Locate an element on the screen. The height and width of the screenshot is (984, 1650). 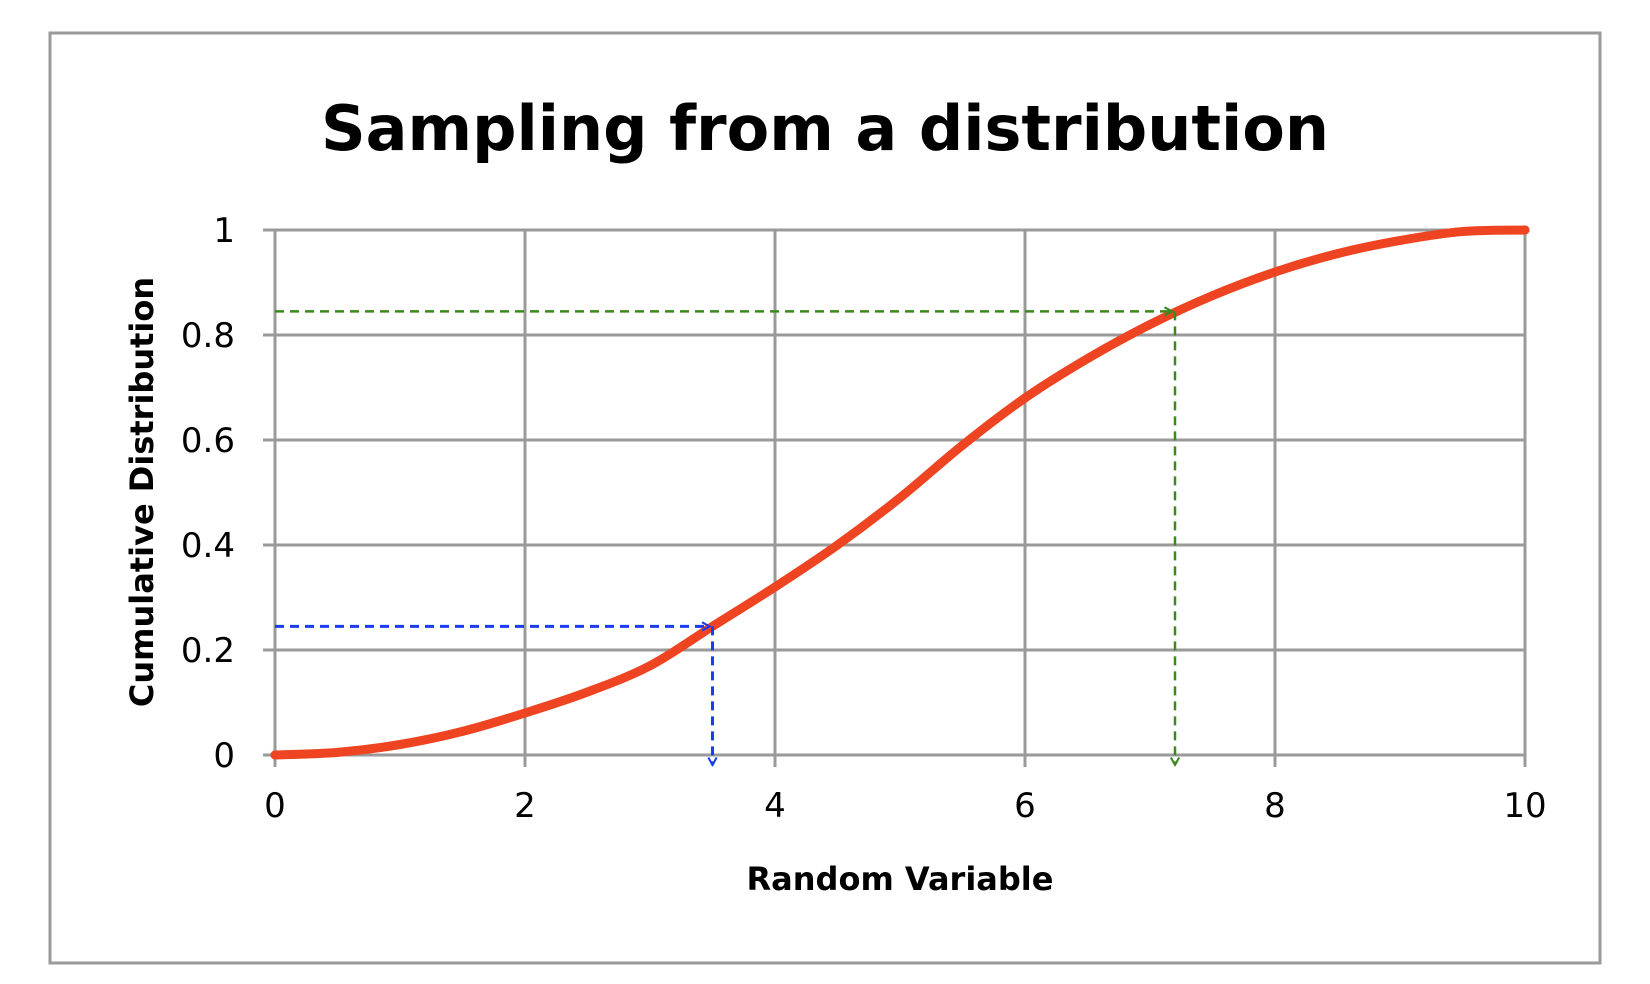
x-tick-label: 6 is located at coordinates (1025, 806).